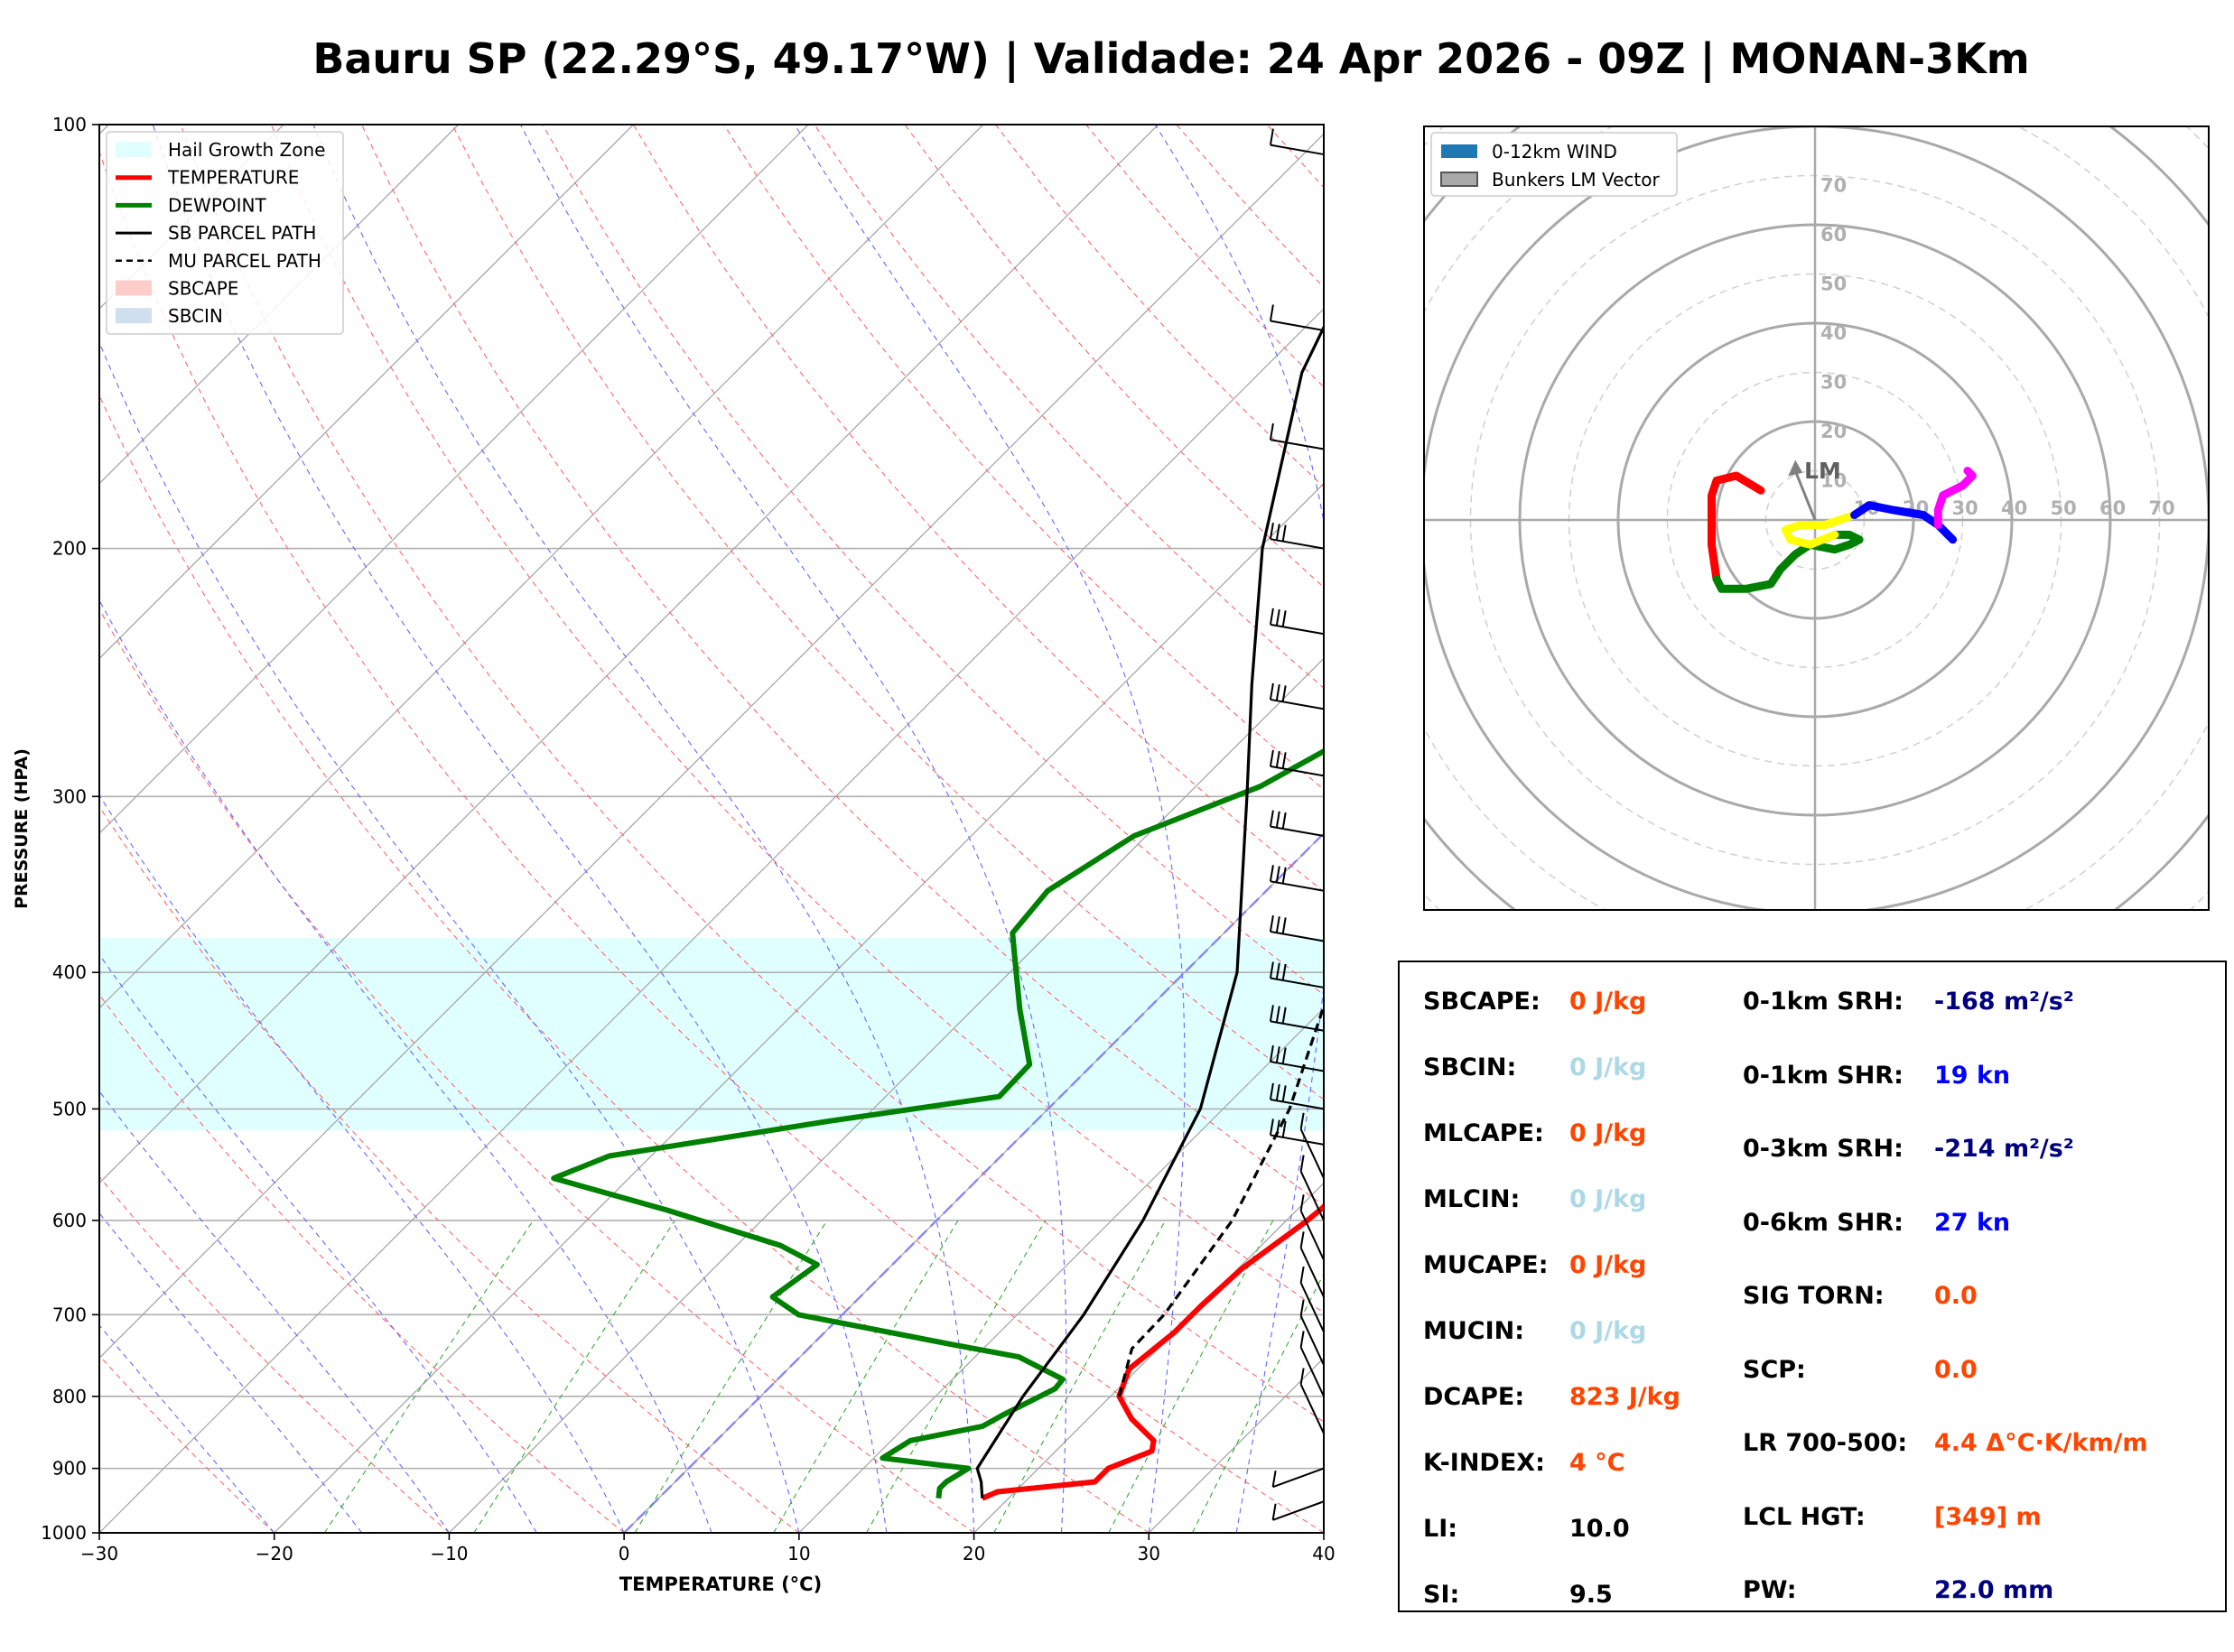 The height and width of the screenshot is (1652, 2234). What do you see at coordinates (69, 124) in the screenshot?
I see `y-tick-label: 100` at bounding box center [69, 124].